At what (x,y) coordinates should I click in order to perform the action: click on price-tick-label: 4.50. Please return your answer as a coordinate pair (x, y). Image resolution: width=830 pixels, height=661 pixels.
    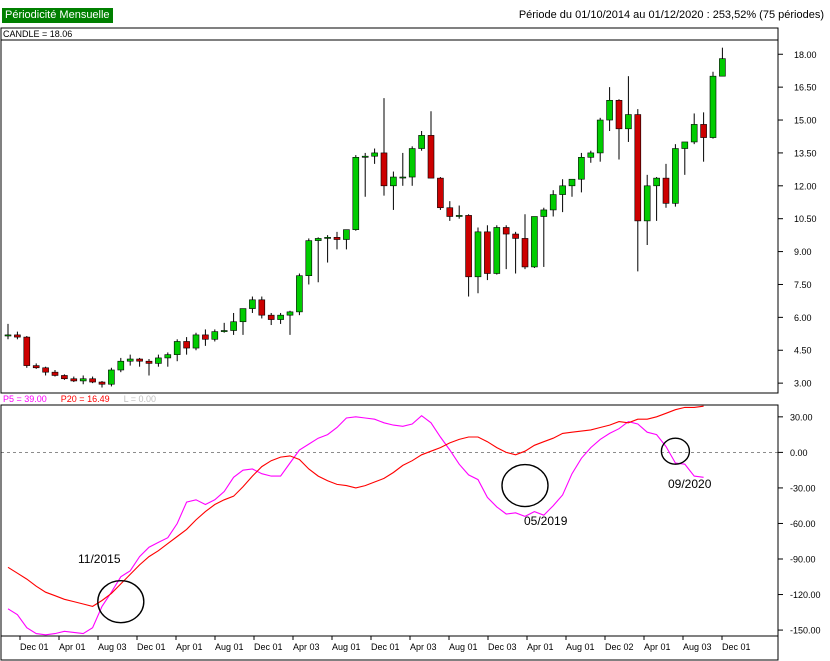
    Looking at the image, I should click on (803, 351).